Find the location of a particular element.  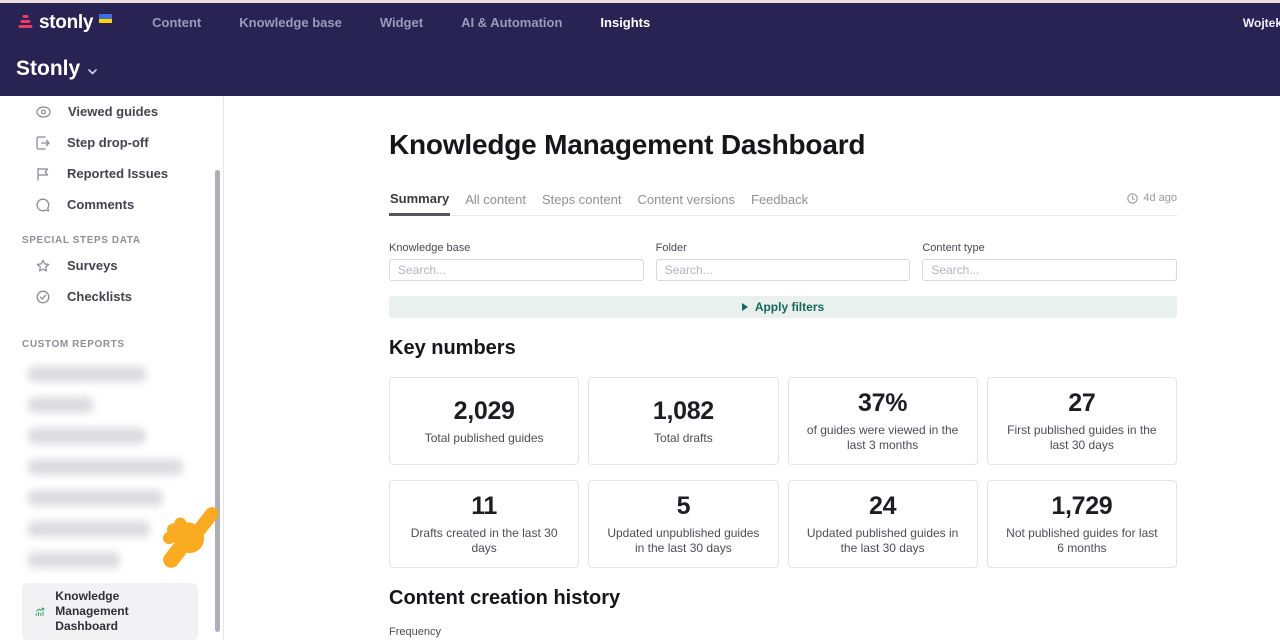

workspace-switcher: Stonly is located at coordinates (56, 69).